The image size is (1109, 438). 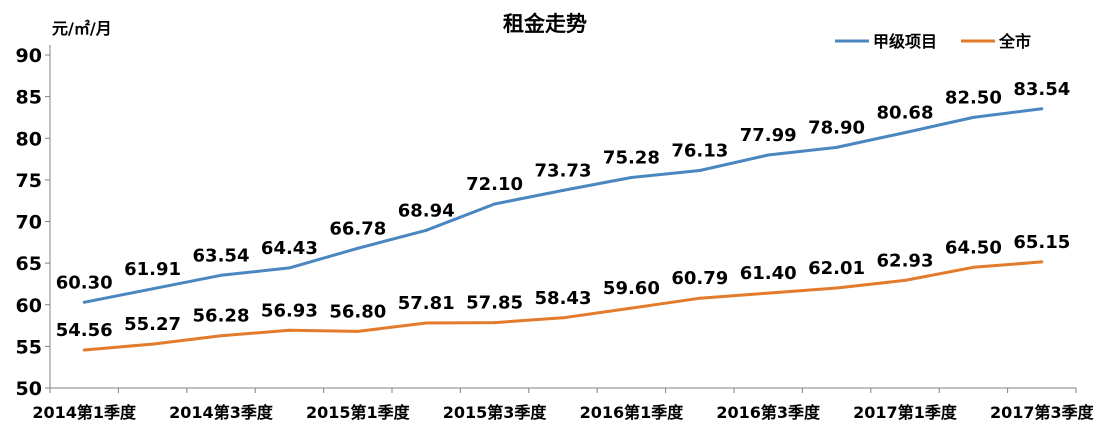 I want to click on x-tick-label: 2016第3季度, so click(x=768, y=412).